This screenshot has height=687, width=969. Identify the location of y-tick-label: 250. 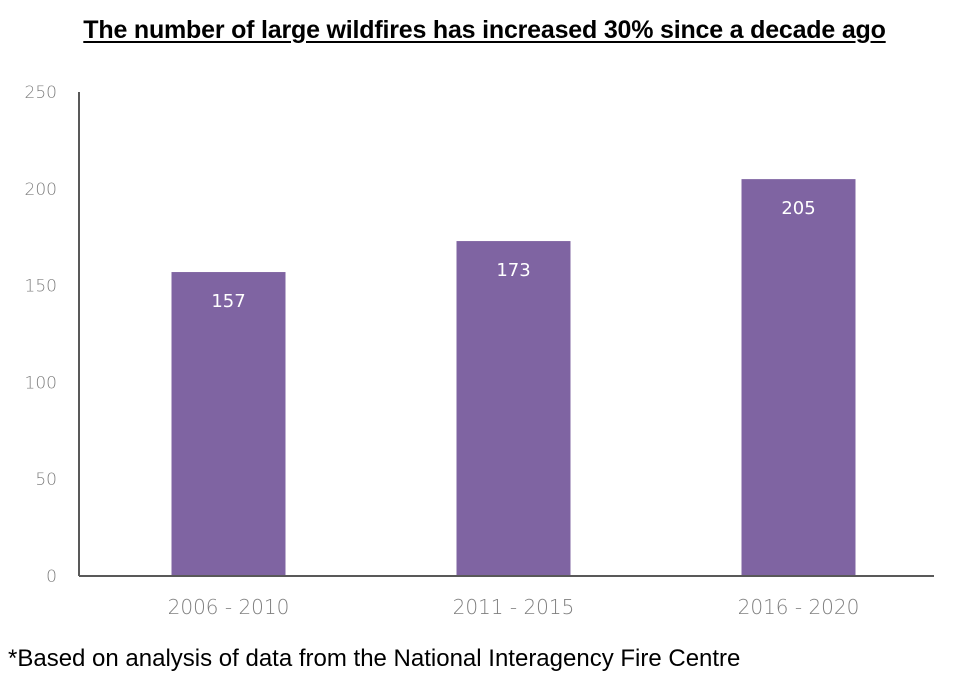
(41, 93).